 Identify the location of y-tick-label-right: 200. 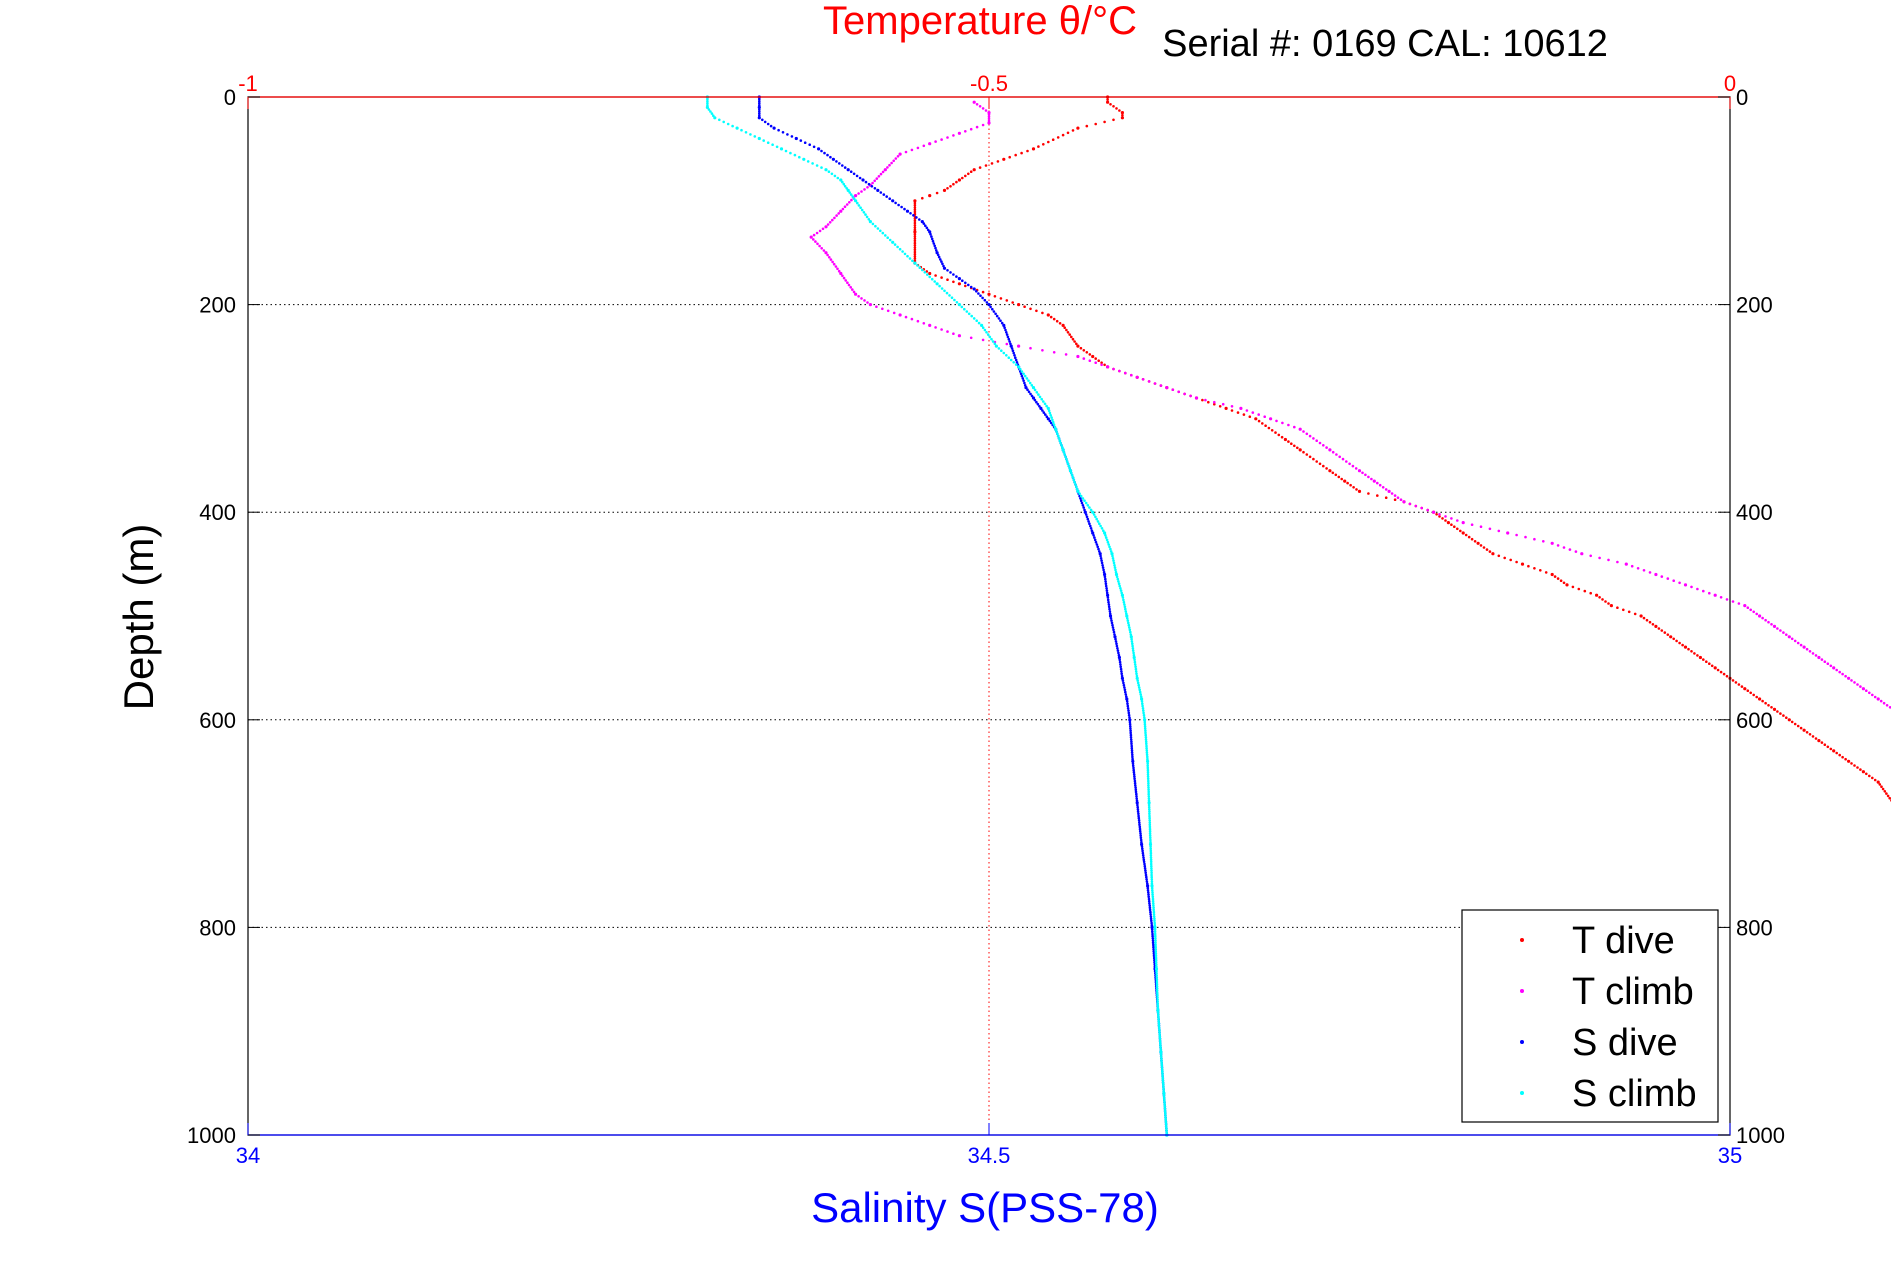
(1754, 305).